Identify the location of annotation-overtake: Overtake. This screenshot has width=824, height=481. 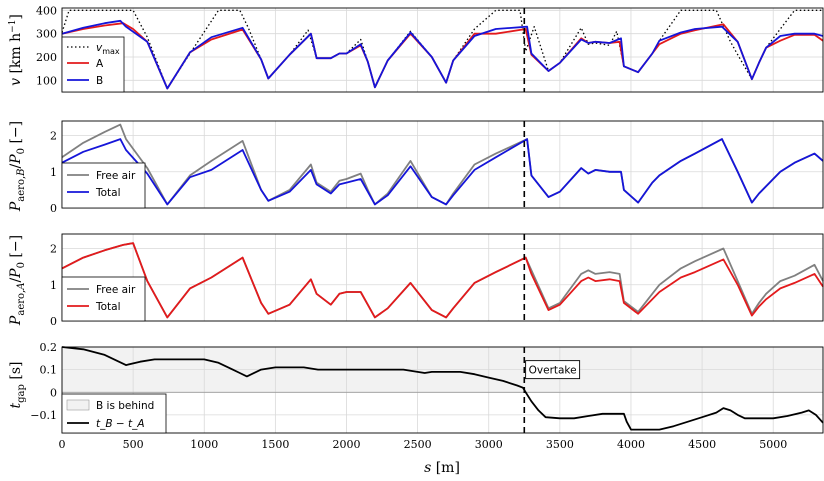
(553, 371).